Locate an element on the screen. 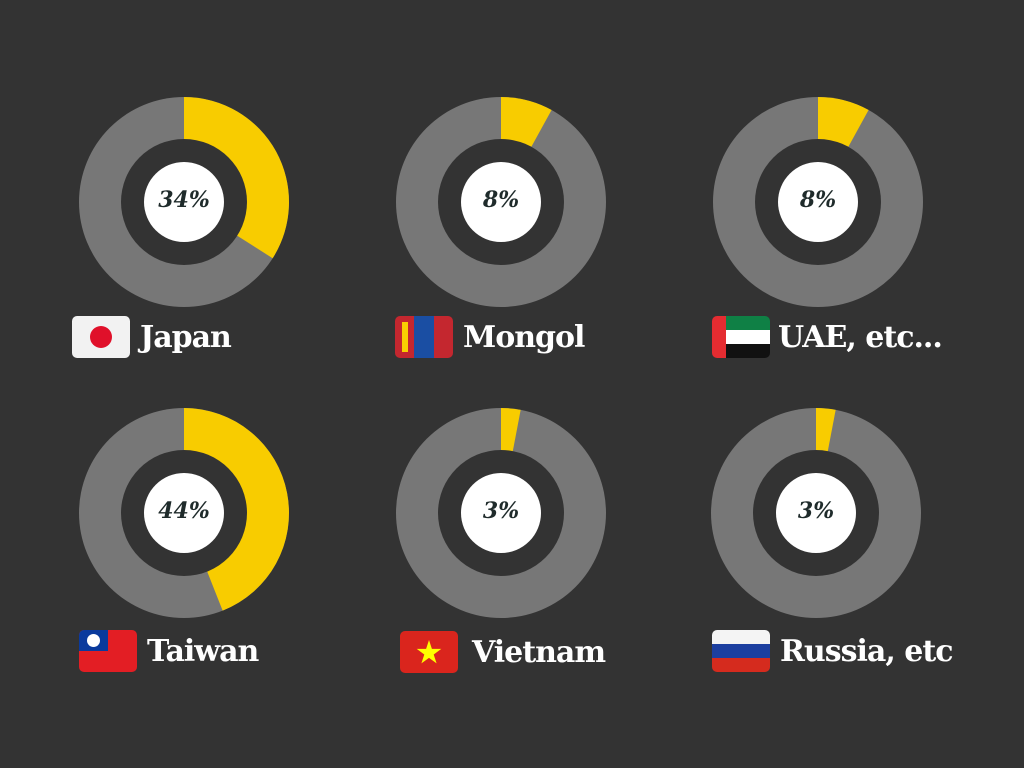  donut-card-japan: 34% Japan is located at coordinates (223, 237).